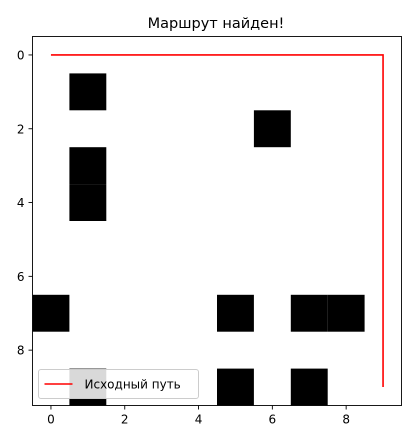  I want to click on legend-box, so click(118, 384).